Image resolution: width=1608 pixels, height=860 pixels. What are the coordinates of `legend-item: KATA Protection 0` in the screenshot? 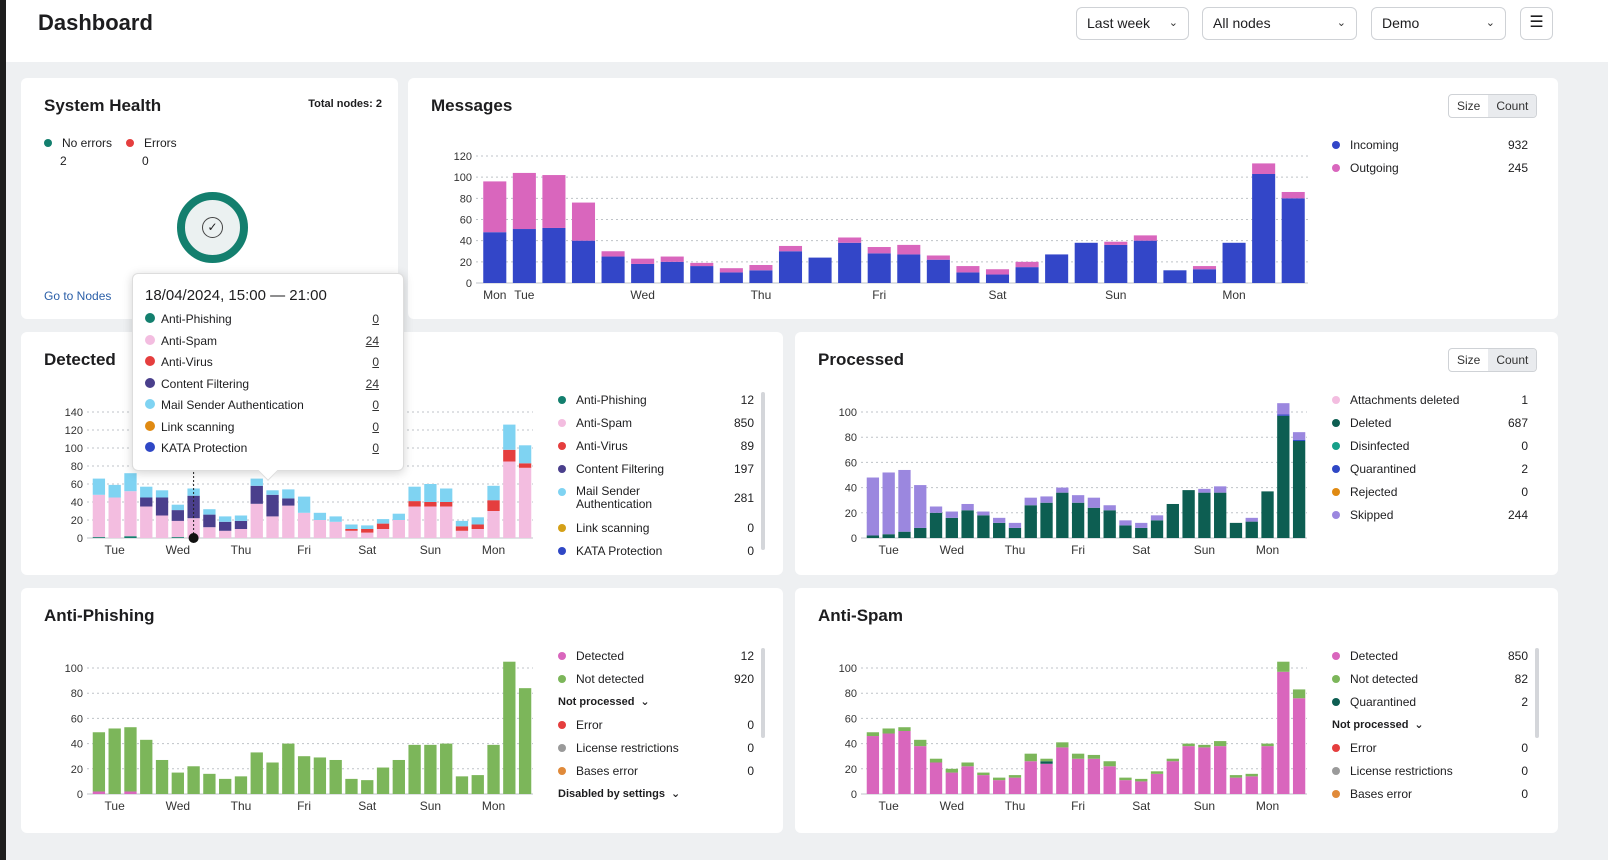 It's located at (656, 551).